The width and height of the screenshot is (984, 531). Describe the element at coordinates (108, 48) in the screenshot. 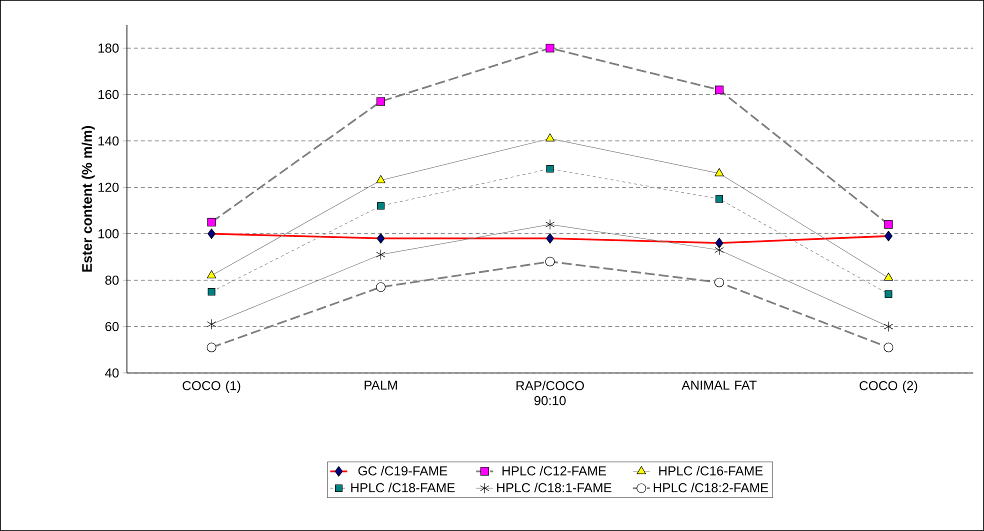

I see `y-tick-label: 180` at that location.